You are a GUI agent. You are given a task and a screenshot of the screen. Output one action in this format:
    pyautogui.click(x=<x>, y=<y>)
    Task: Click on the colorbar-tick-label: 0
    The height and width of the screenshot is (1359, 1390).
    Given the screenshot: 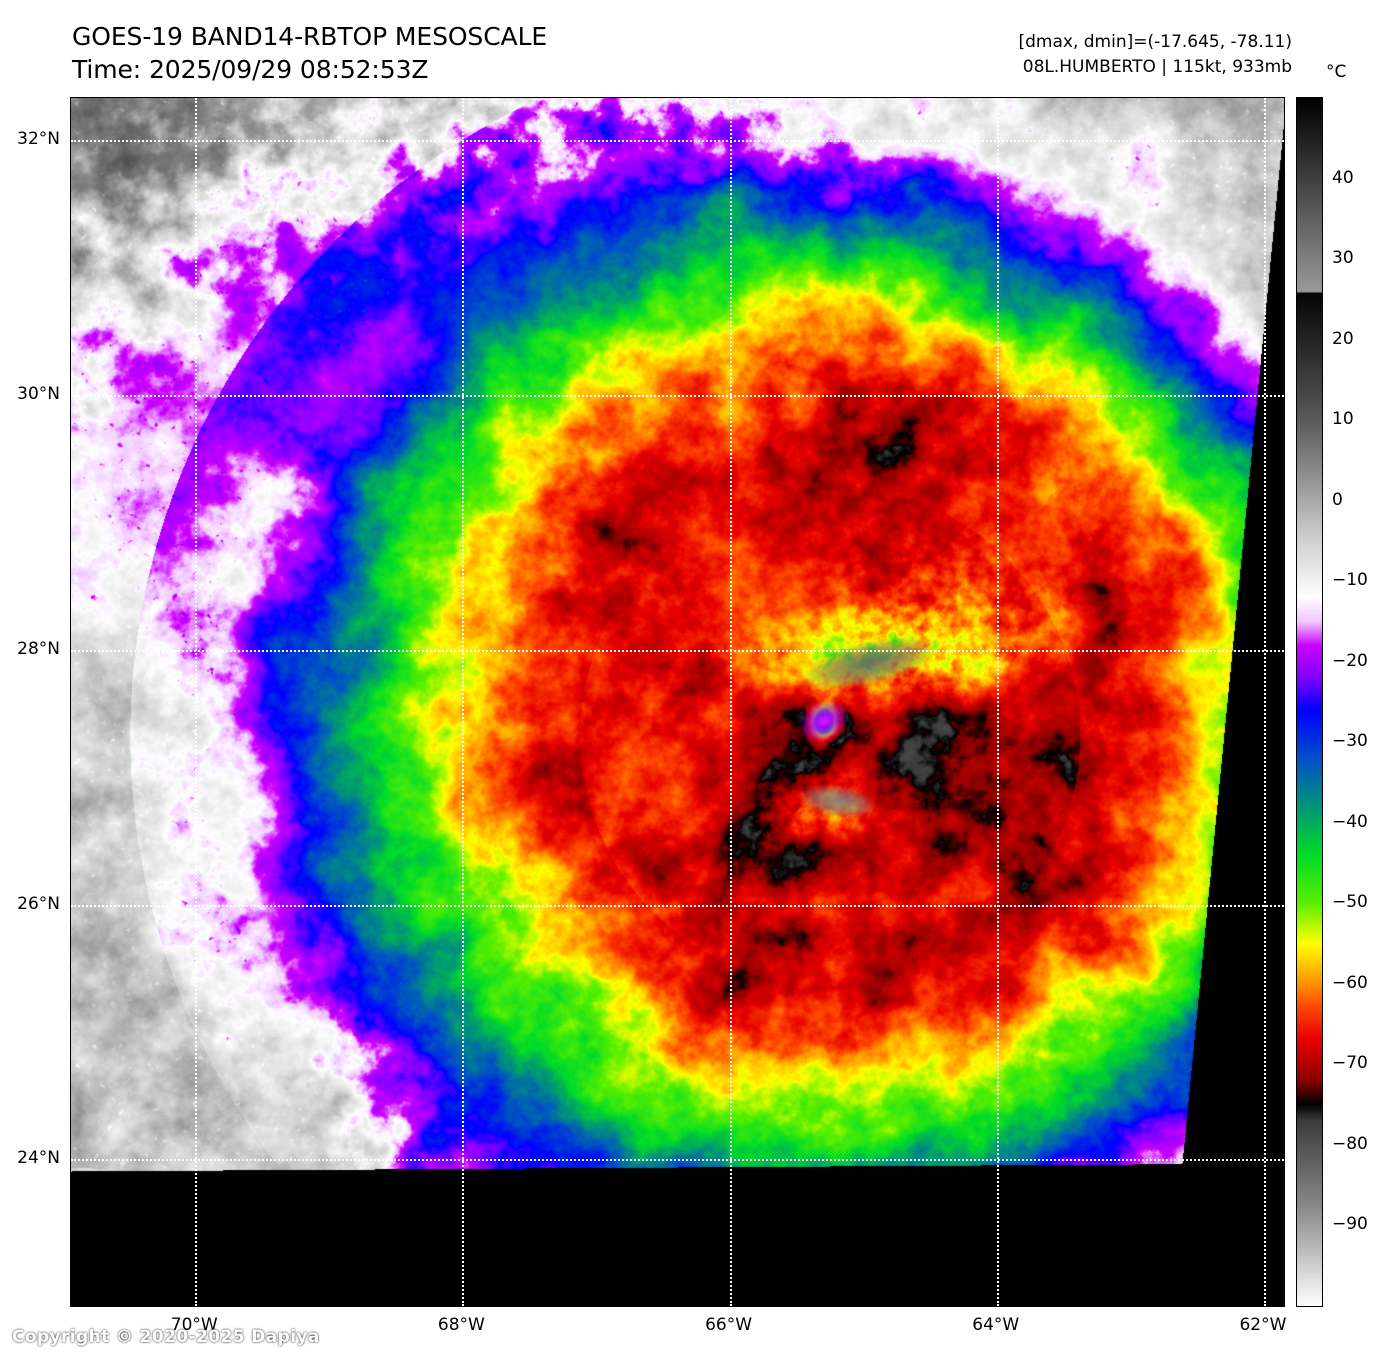 What is the action you would take?
    pyautogui.click(x=1337, y=499)
    